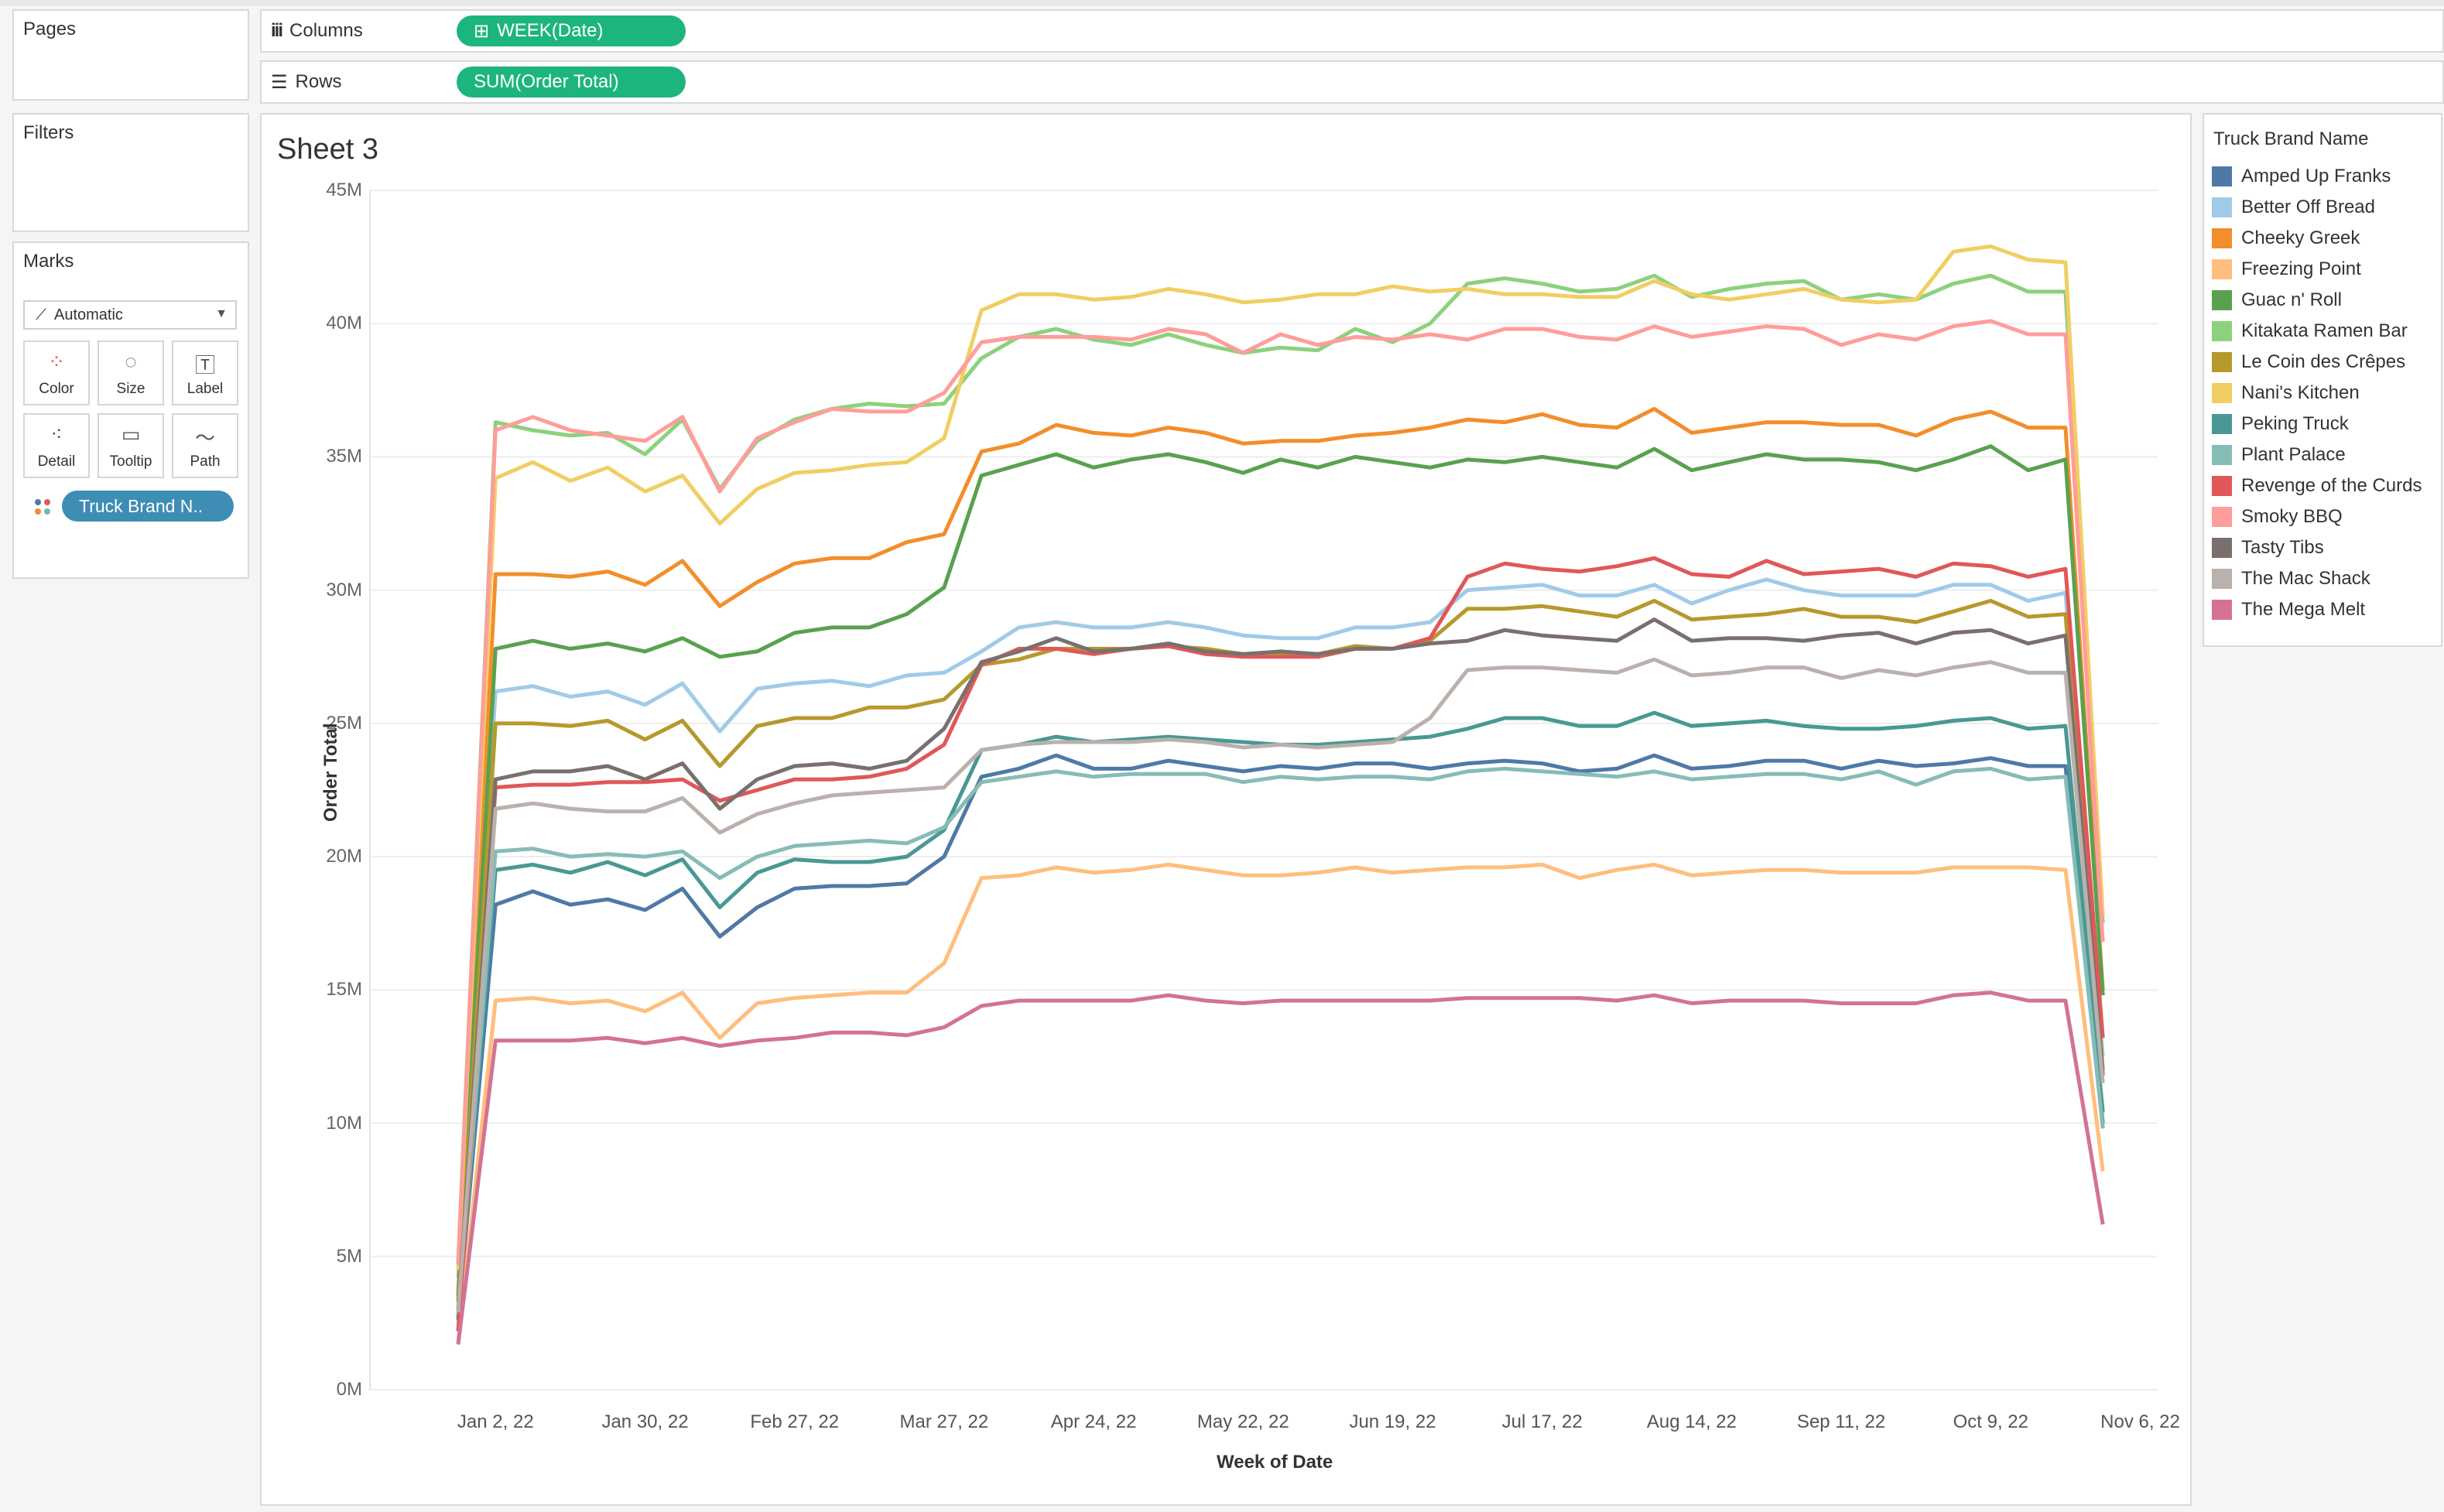 The width and height of the screenshot is (2444, 1512). What do you see at coordinates (344, 456) in the screenshot?
I see `y-tick-label: 35M` at bounding box center [344, 456].